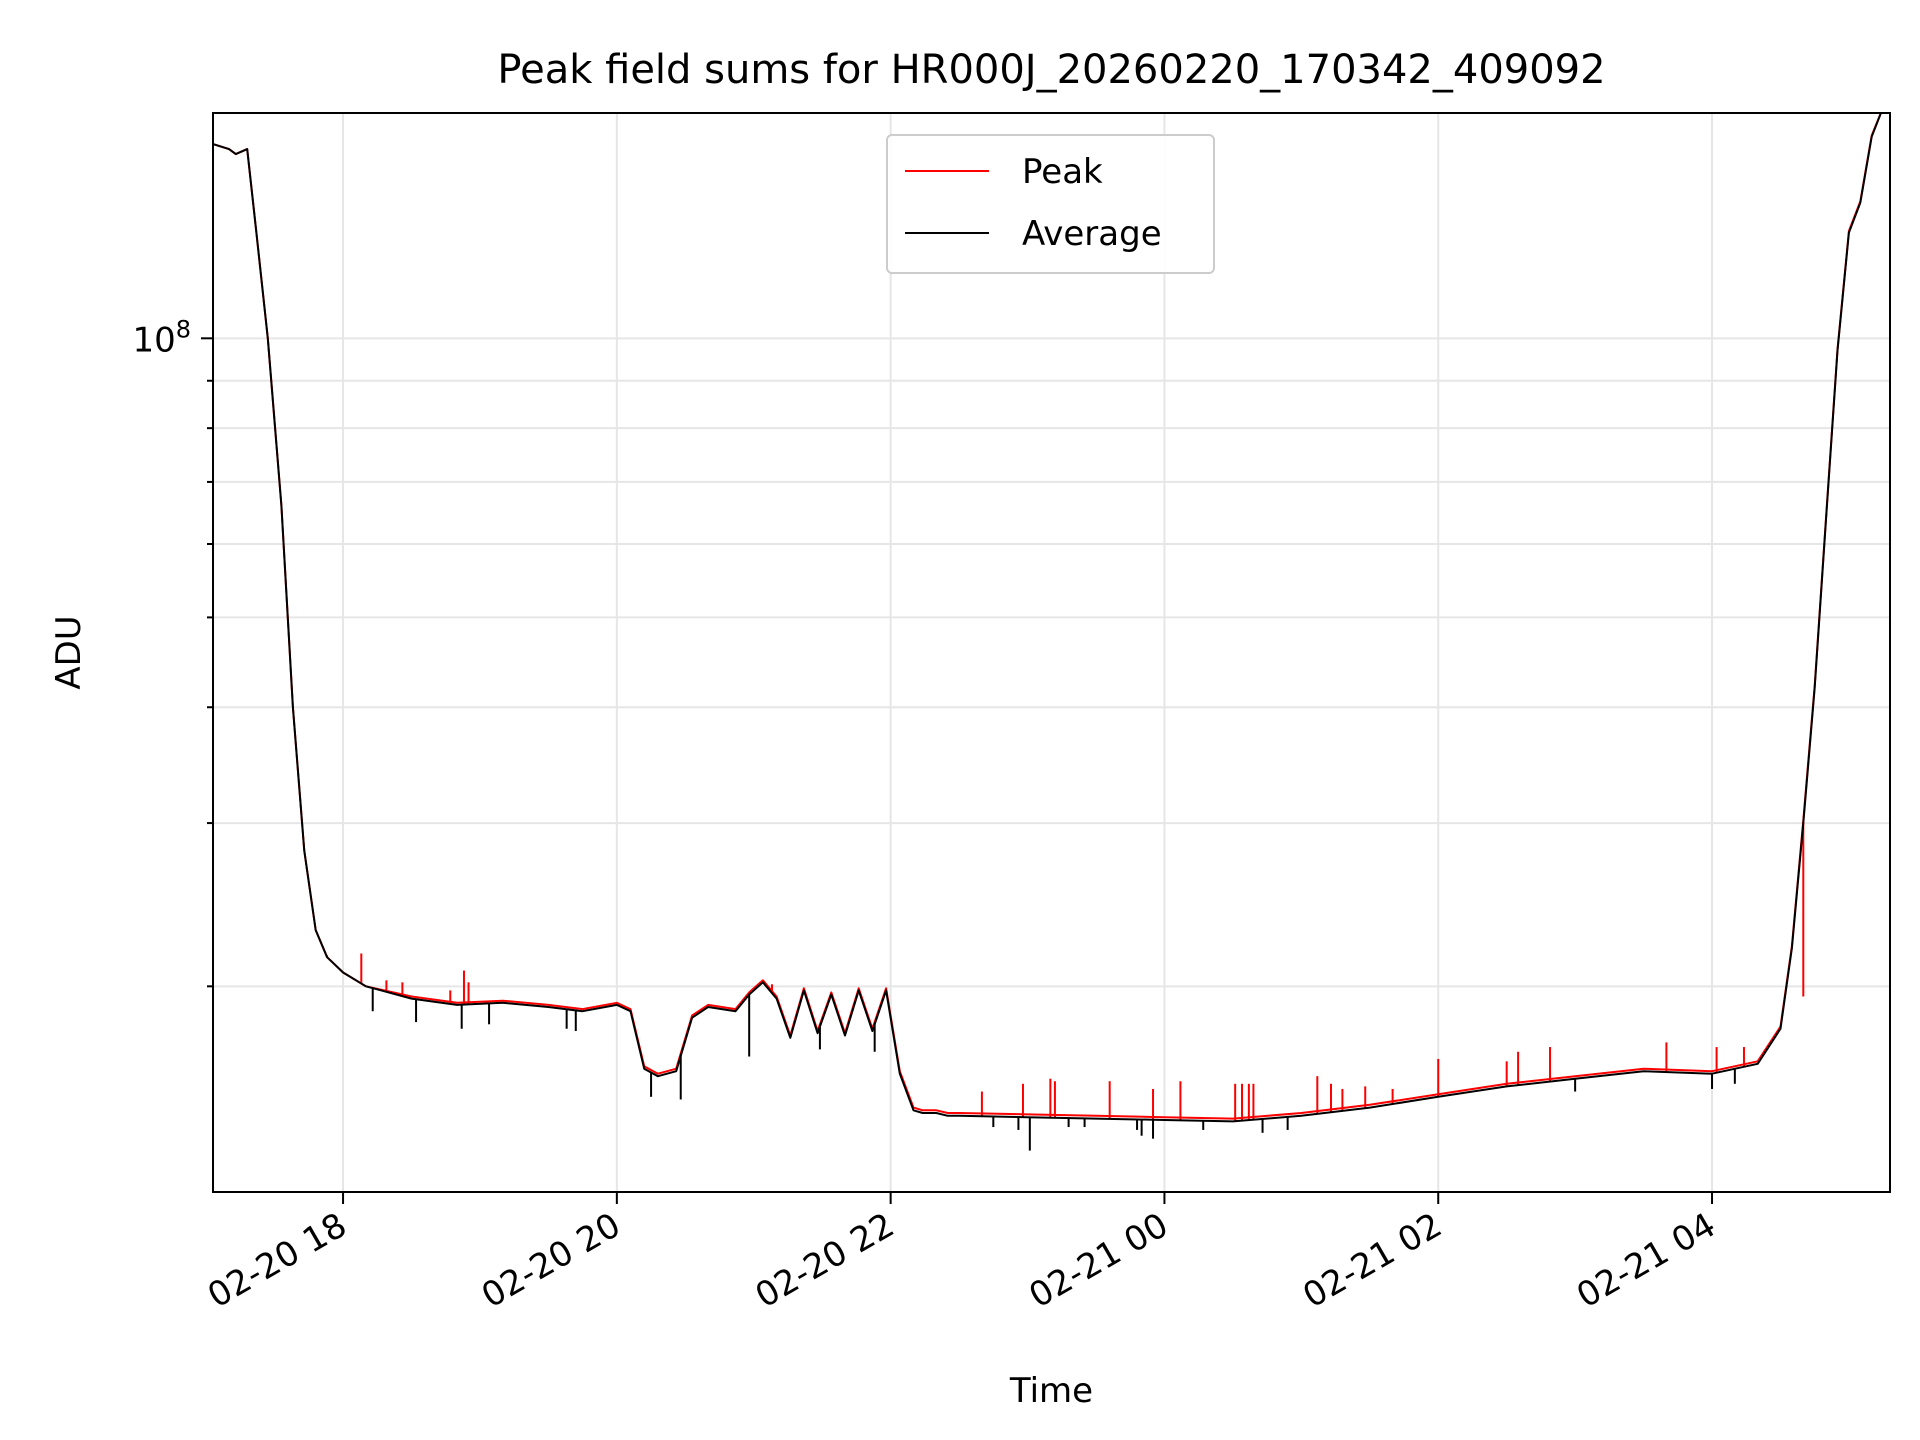  Describe the element at coordinates (1051, 1391) in the screenshot. I see `x-axis-label: Time` at that location.